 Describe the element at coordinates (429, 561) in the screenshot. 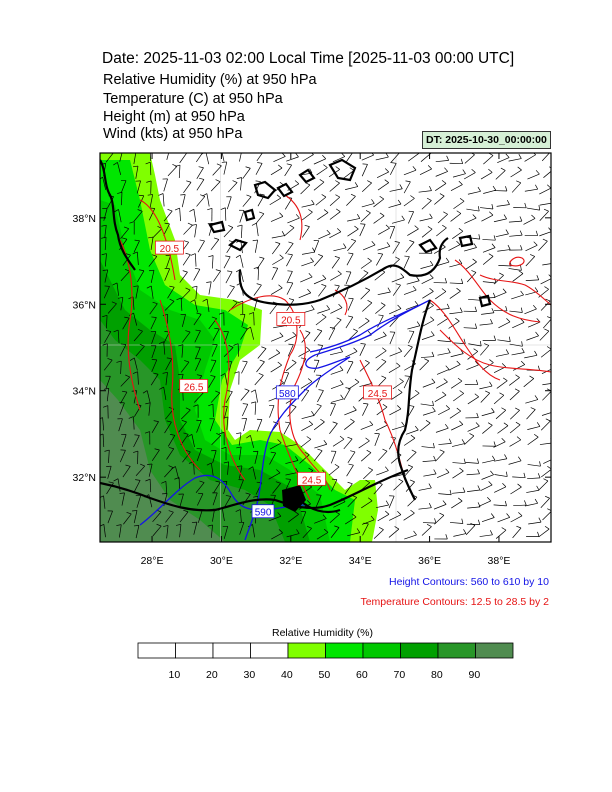

I see `lon-label: 36°E` at that location.